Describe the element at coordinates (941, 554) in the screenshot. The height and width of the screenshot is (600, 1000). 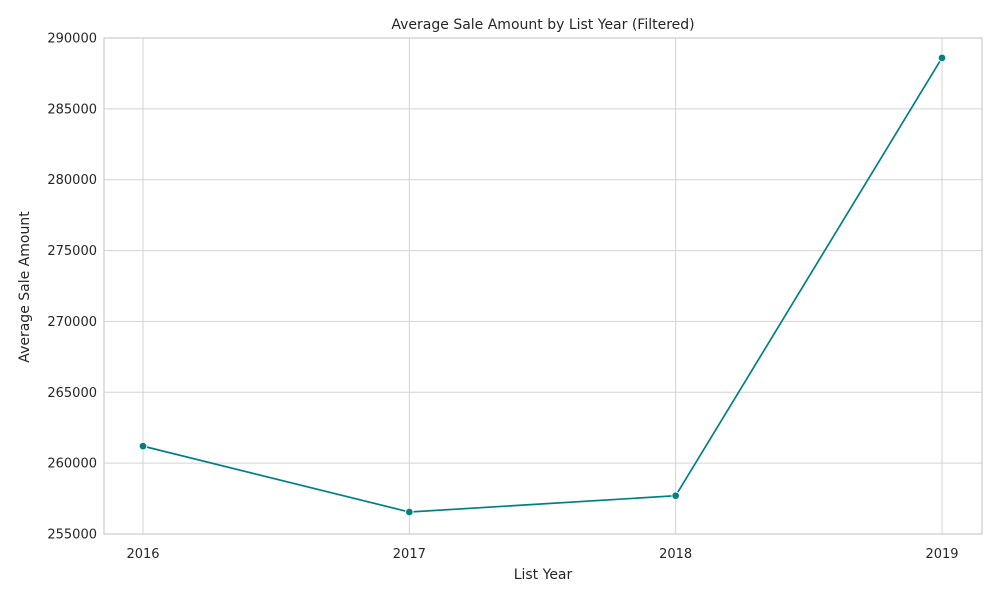
I see `x-tick-label: 2019` at that location.